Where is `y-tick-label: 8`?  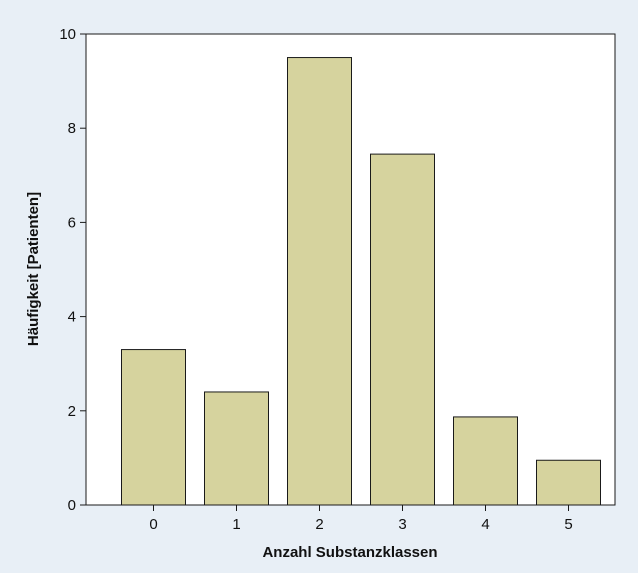
y-tick-label: 8 is located at coordinates (72, 128).